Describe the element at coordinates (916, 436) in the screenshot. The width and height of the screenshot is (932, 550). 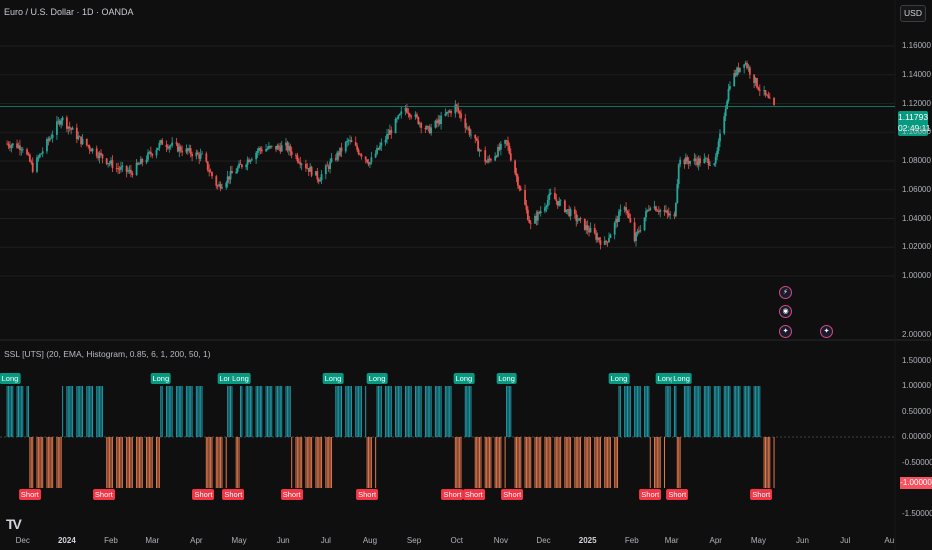
I see `indicator-axis-label: 0.00000` at that location.